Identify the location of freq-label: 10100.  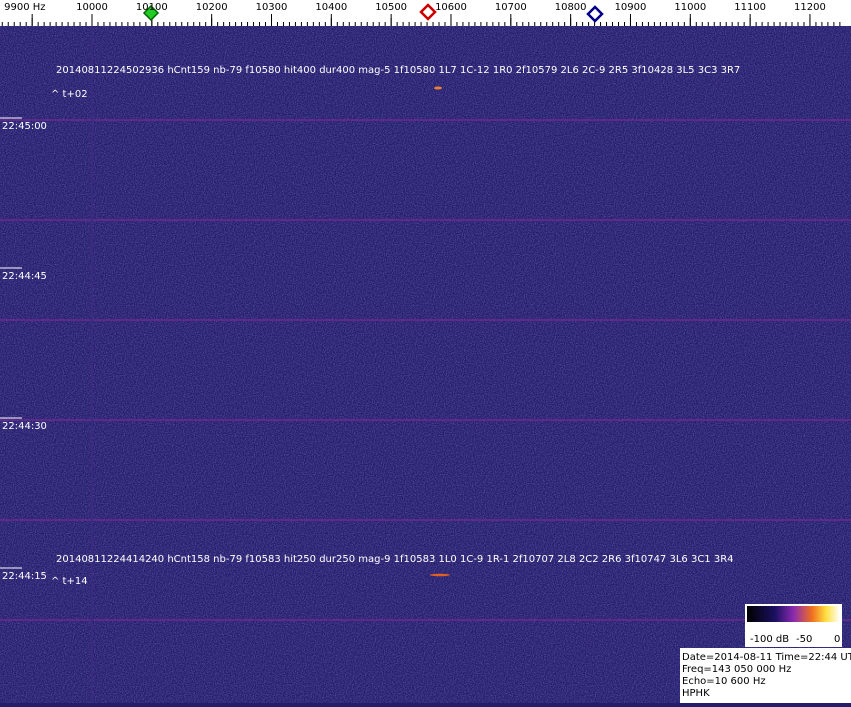
(152, 7).